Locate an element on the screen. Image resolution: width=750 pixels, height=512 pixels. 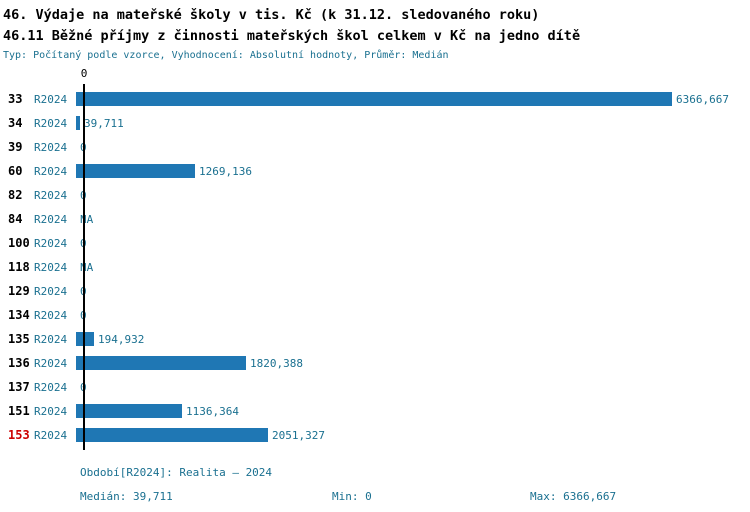
row-category-label: 82 is located at coordinates (15, 195).